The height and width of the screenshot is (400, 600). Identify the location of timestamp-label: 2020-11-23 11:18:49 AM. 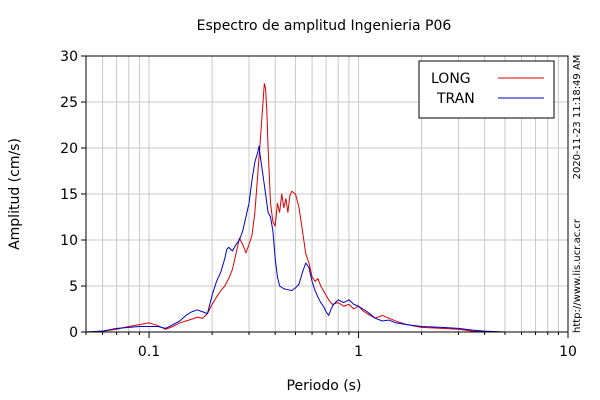
(577, 117).